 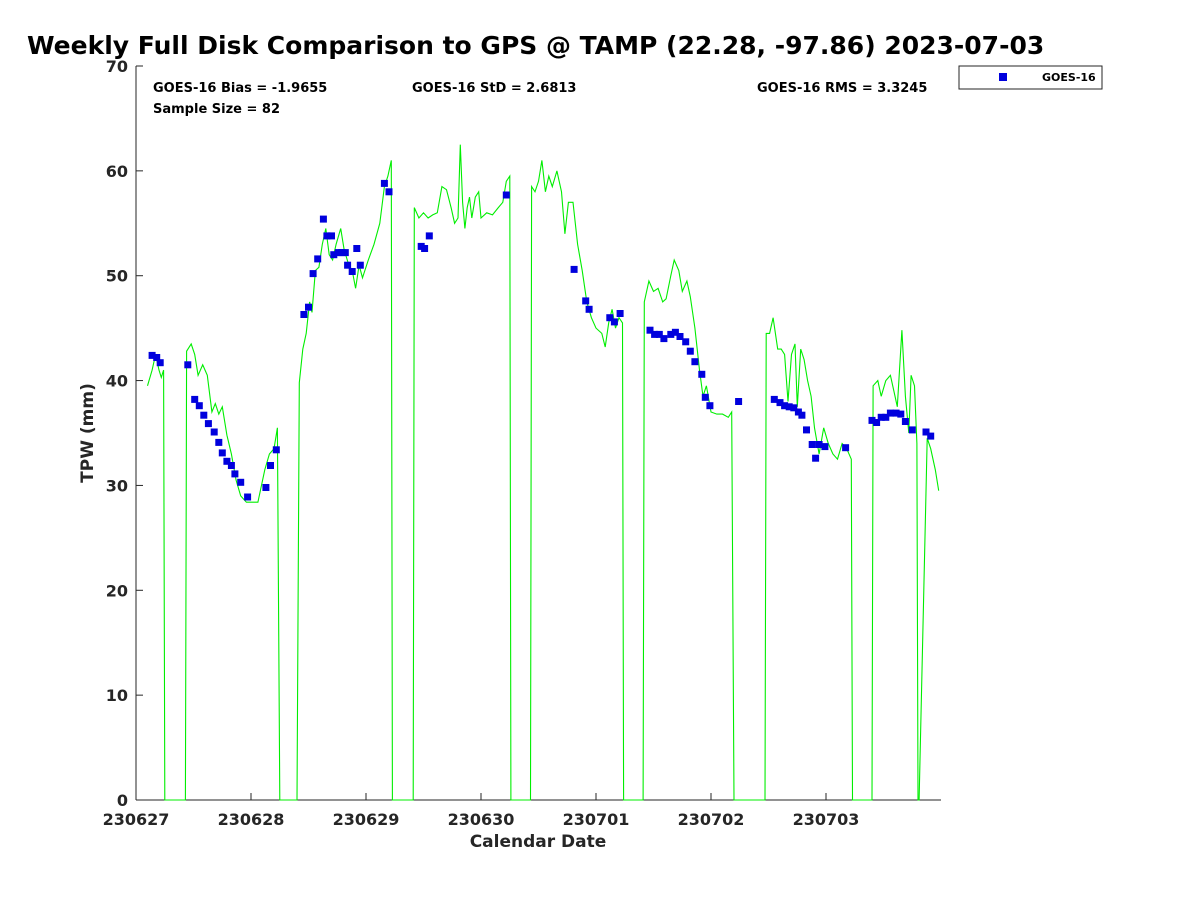 I want to click on y-tick-label: 40, so click(x=117, y=381).